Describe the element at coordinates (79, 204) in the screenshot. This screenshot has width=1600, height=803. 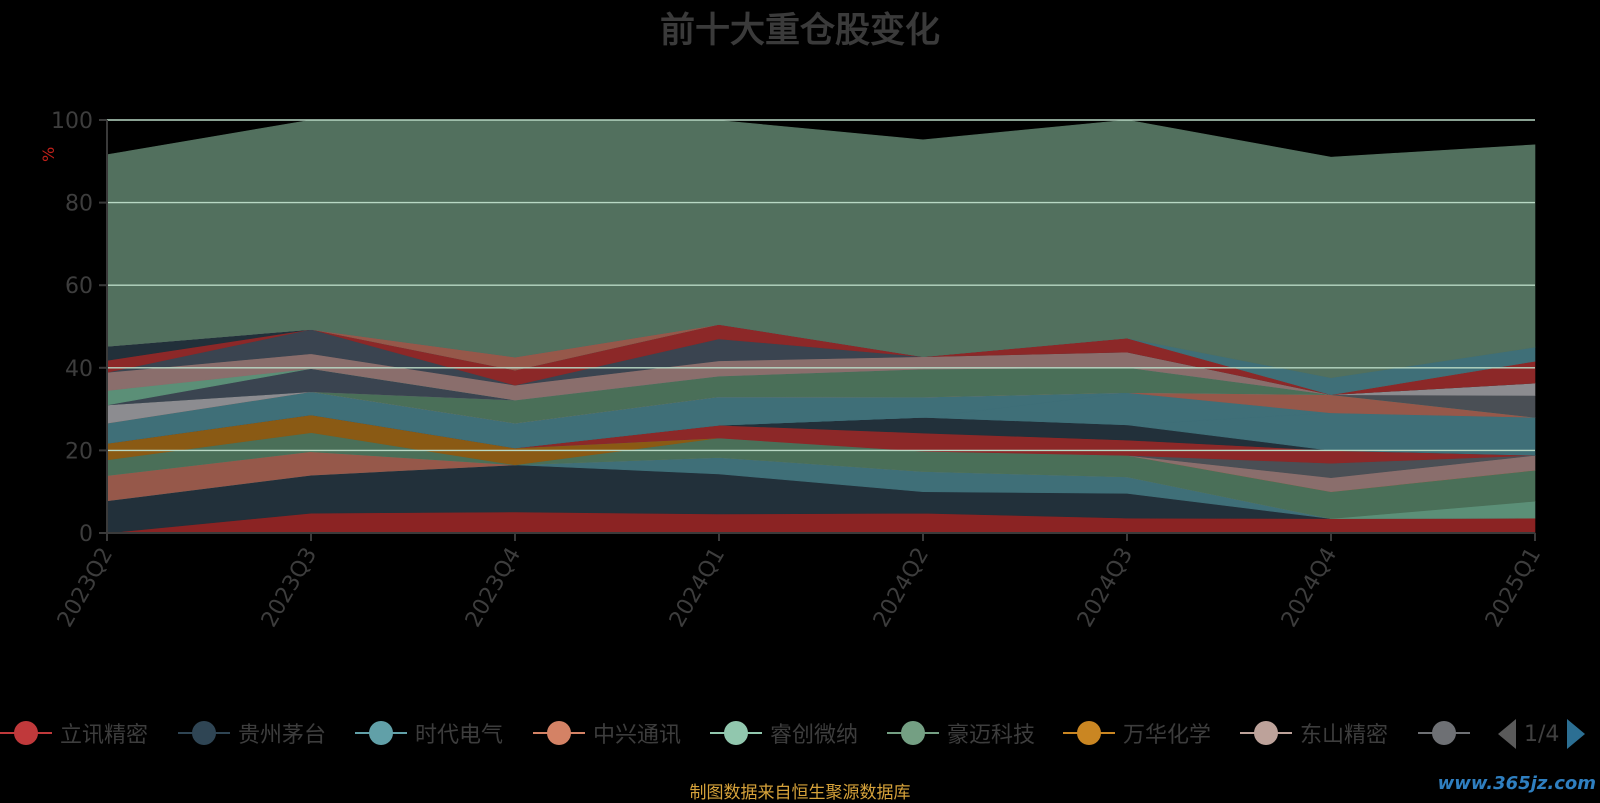
I see `y-tick-label-4: 80` at that location.